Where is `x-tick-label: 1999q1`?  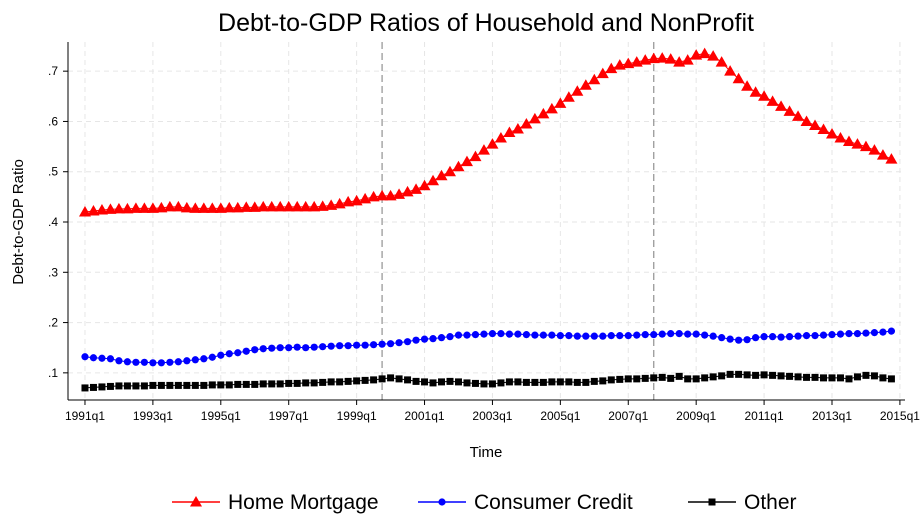
x-tick-label: 1999q1 is located at coordinates (357, 416).